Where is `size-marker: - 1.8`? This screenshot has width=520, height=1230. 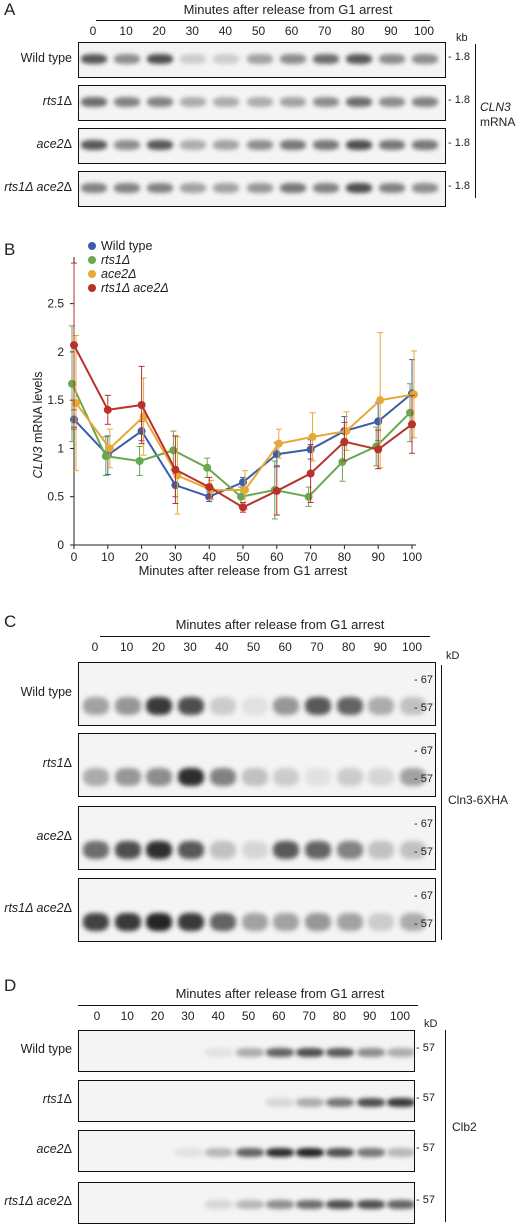
size-marker: - 1.8 is located at coordinates (459, 100).